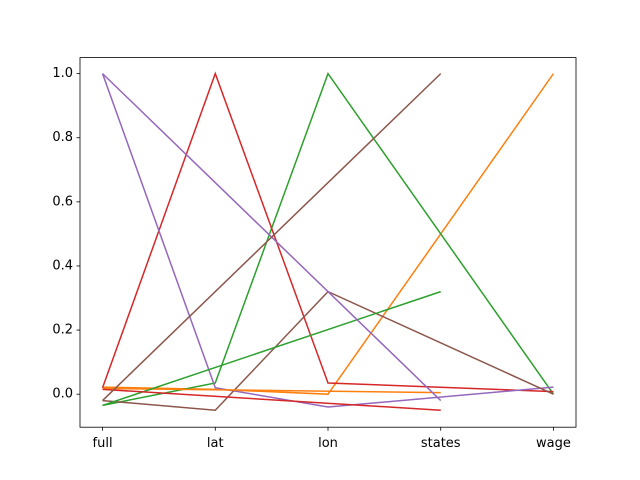 The width and height of the screenshot is (640, 480). Describe the element at coordinates (62, 265) in the screenshot. I see `y-tick-label: 0.4` at that location.